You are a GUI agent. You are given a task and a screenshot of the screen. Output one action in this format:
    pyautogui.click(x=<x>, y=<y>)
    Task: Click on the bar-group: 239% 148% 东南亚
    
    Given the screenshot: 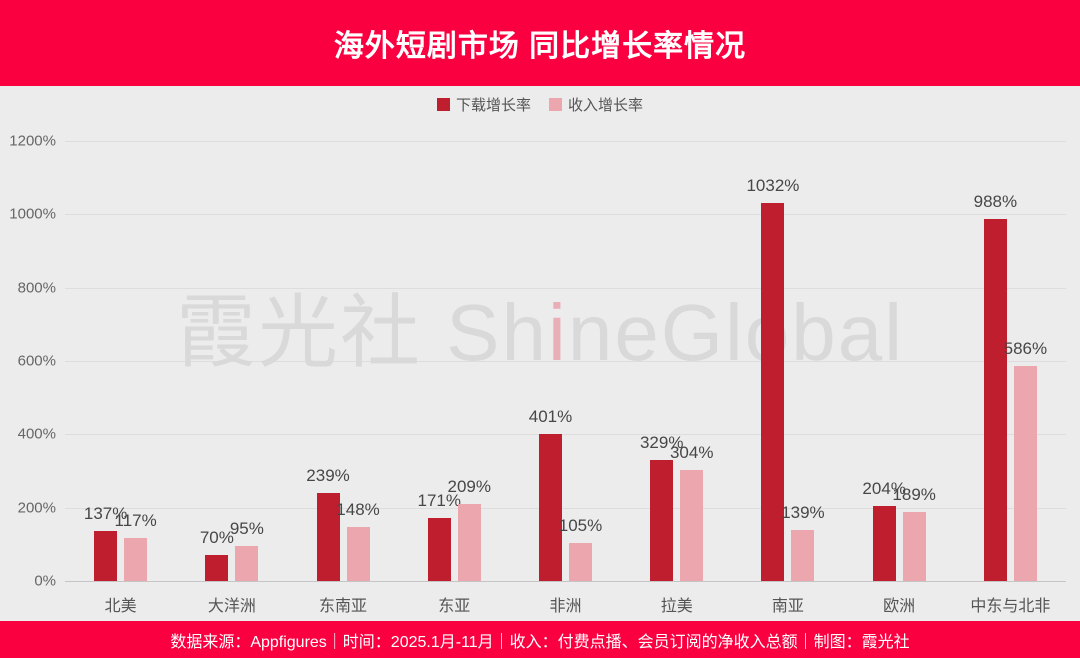 What is the action you would take?
    pyautogui.click(x=342, y=378)
    